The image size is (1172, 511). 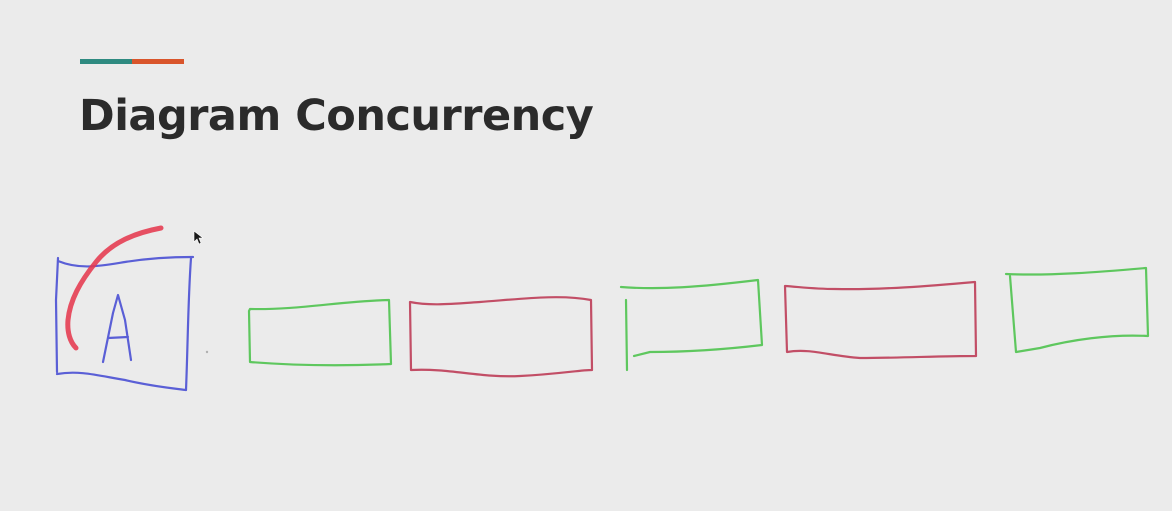 I want to click on mouse-pointer-icon, so click(x=198, y=237).